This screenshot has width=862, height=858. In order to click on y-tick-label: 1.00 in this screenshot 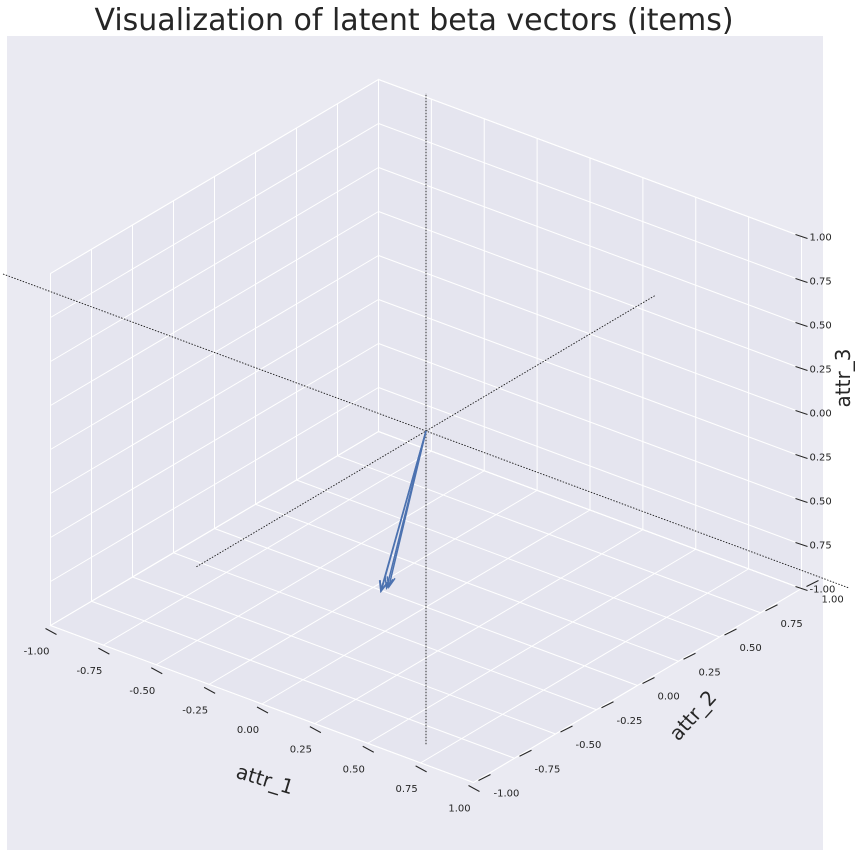, I will do `click(833, 600)`.